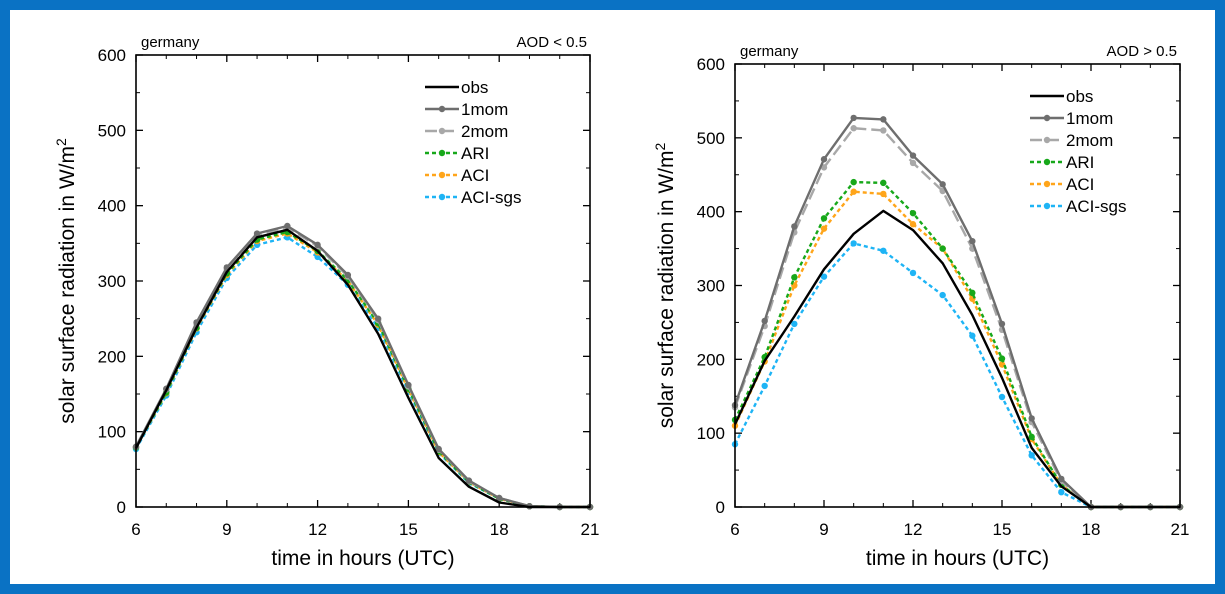  I want to click on x-tick-label: 9, so click(226, 529).